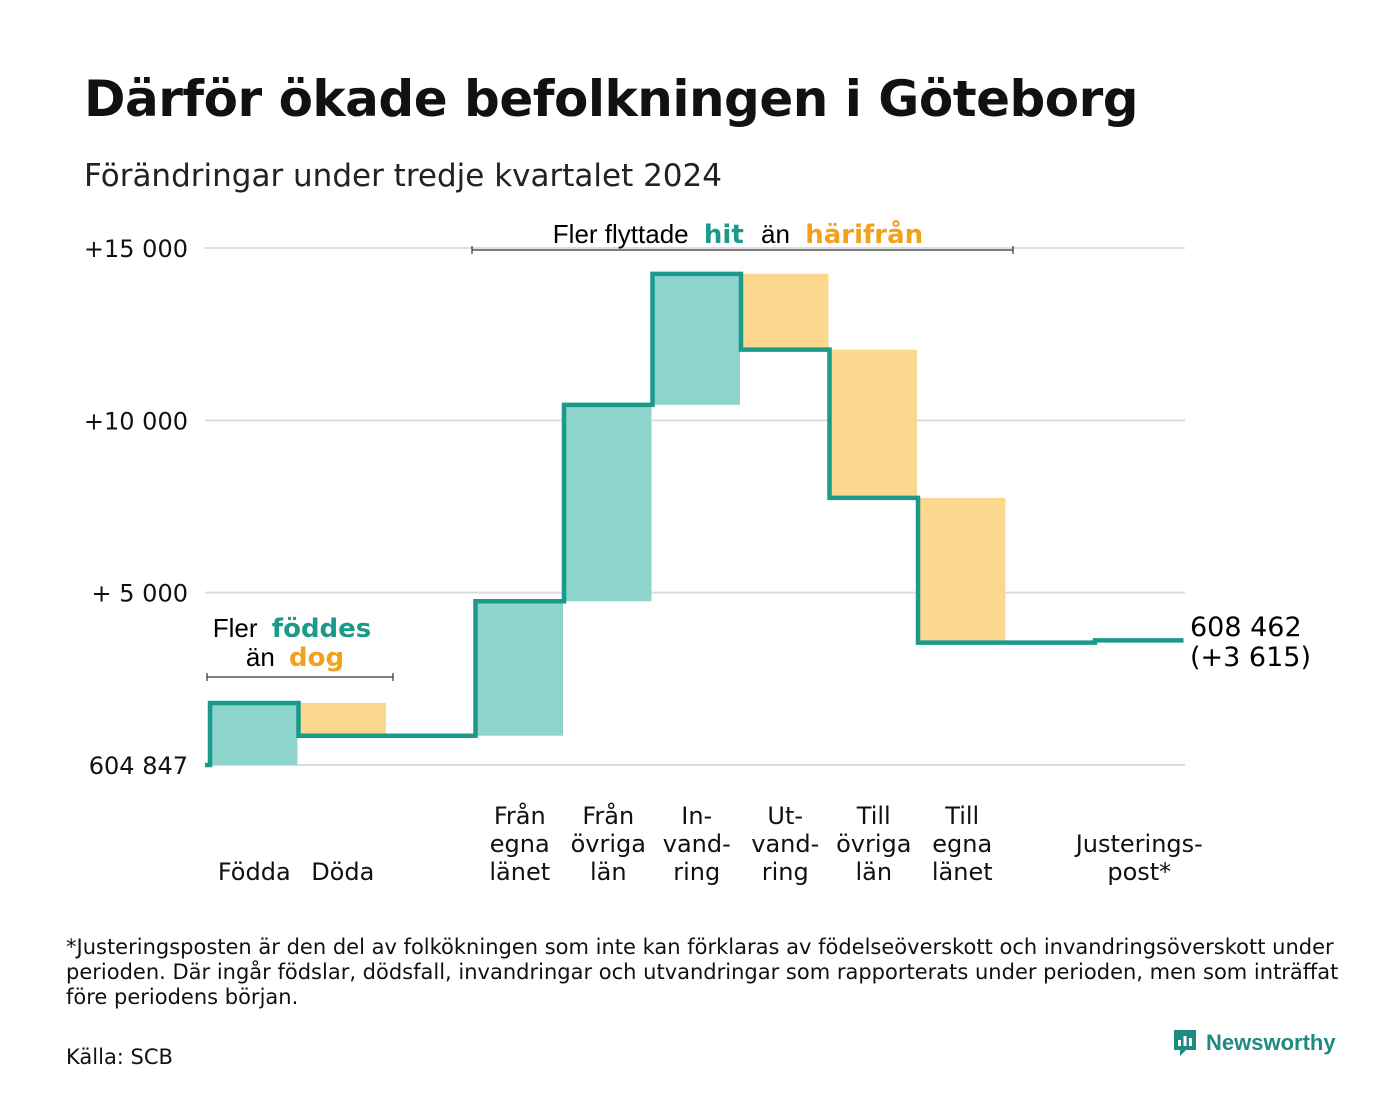 This screenshot has height=1120, width=1400. Describe the element at coordinates (136, 421) in the screenshot. I see `y-tick-label: +10 000` at that location.